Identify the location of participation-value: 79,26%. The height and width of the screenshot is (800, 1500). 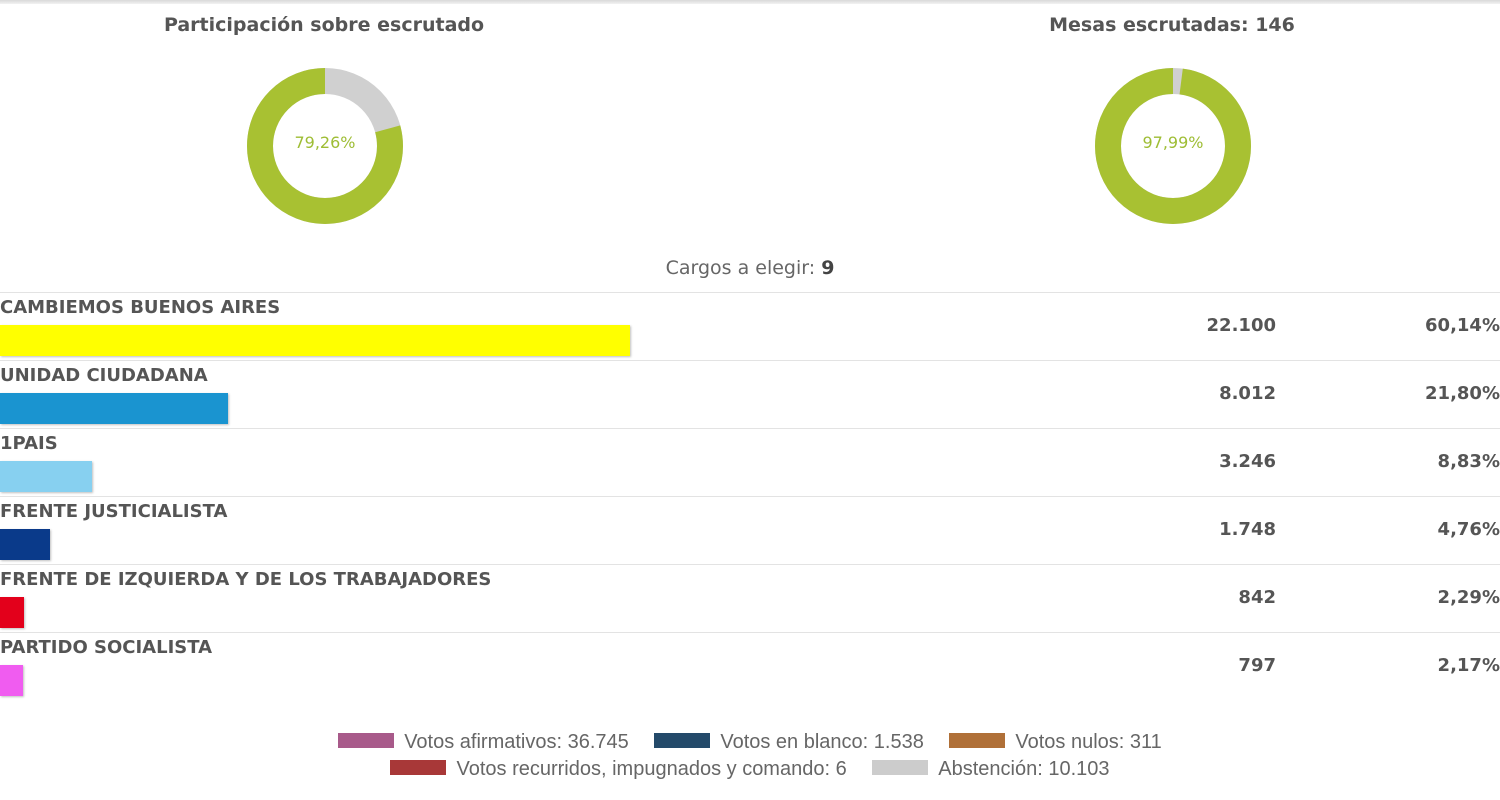
(325, 142).